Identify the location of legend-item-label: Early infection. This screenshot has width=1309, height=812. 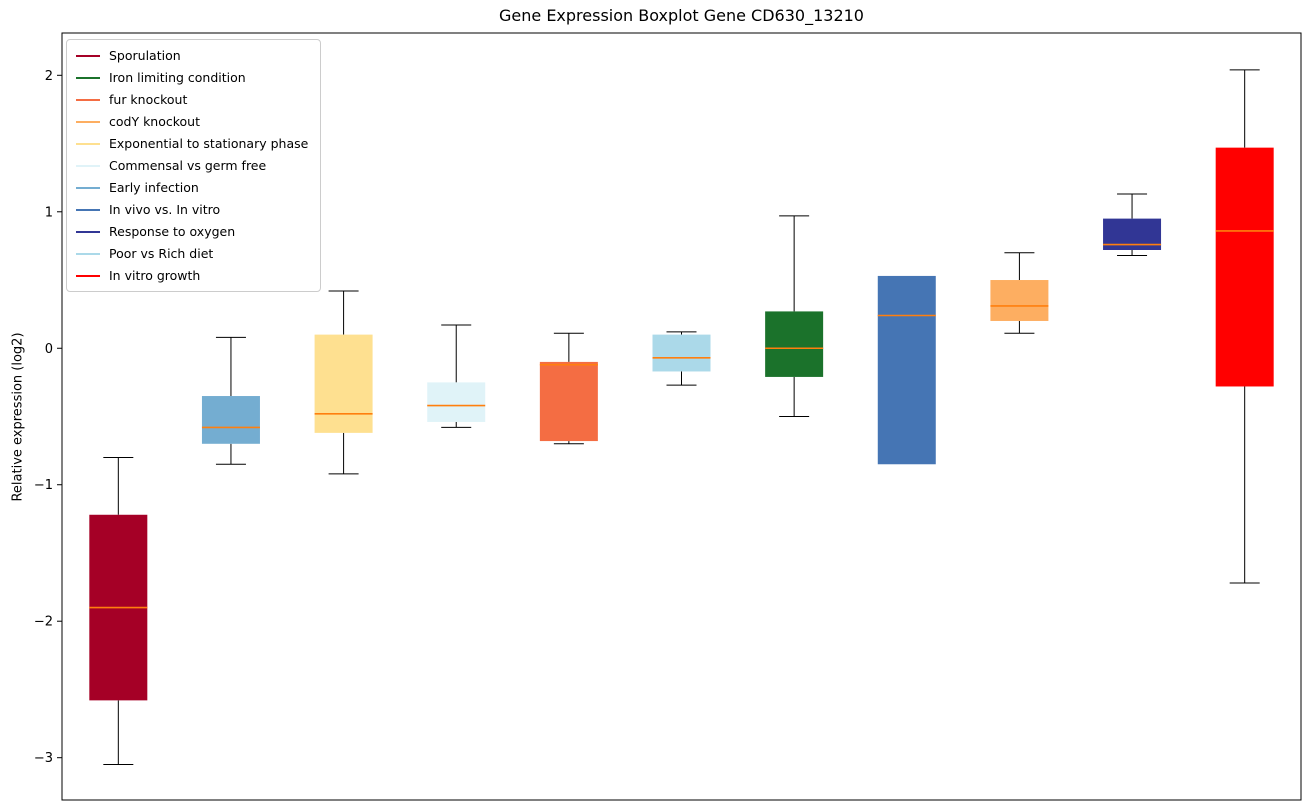
(154, 187).